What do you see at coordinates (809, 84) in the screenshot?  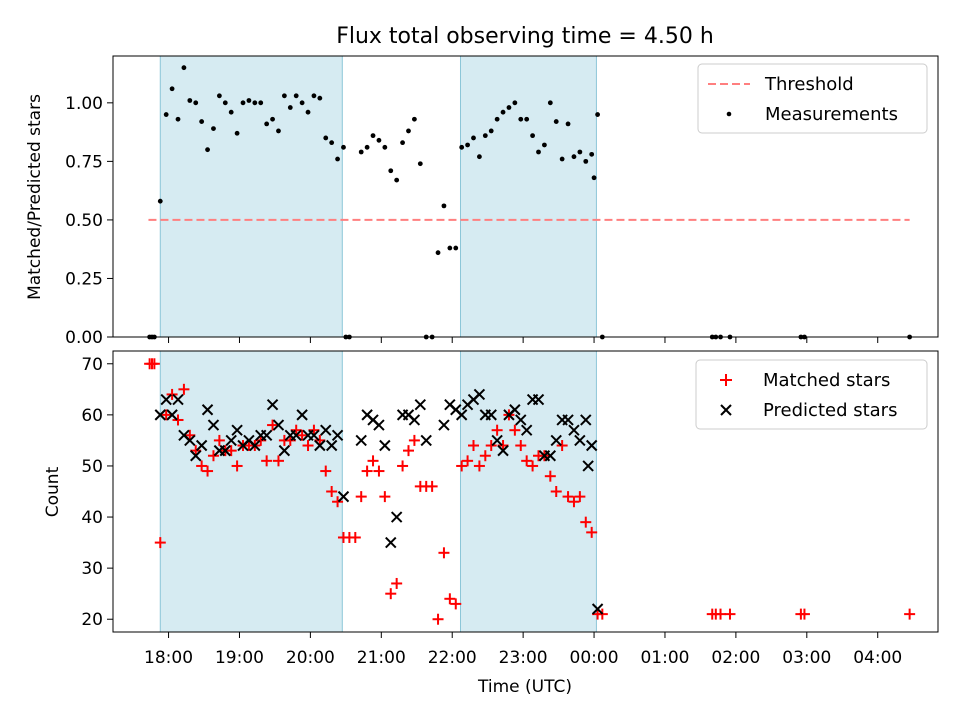 I see `legend-threshold-label: Threshold` at bounding box center [809, 84].